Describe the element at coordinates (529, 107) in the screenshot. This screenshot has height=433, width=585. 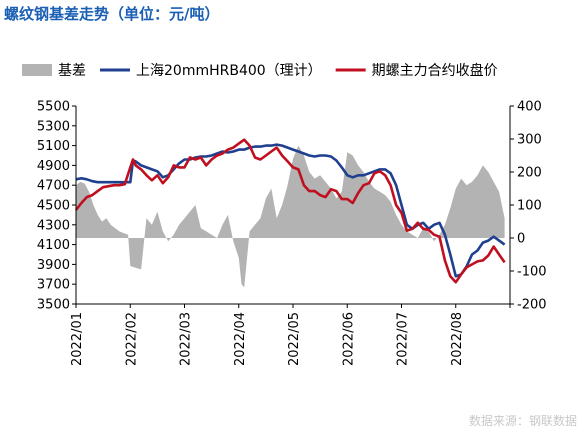
I see `right-tick-label: 400` at that location.